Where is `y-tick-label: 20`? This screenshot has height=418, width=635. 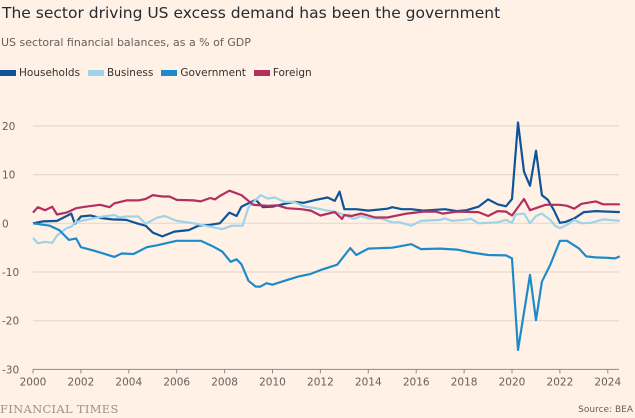 y-tick-label: 20 is located at coordinates (8, 127).